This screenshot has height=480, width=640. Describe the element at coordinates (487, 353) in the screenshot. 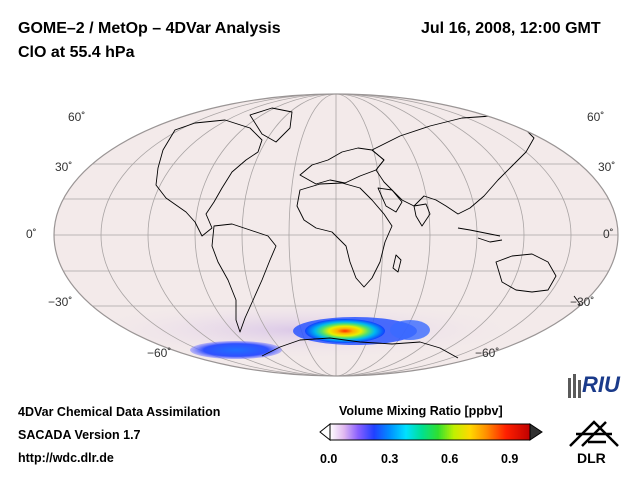

I see `lat-label-60s-right: −60˚` at that location.